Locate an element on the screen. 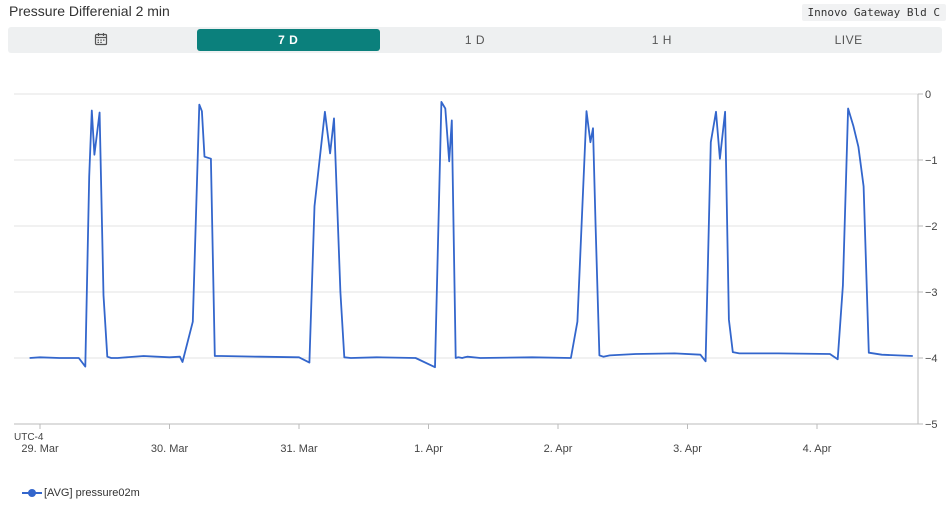  x-tick-label: 1. Apr is located at coordinates (428, 449).